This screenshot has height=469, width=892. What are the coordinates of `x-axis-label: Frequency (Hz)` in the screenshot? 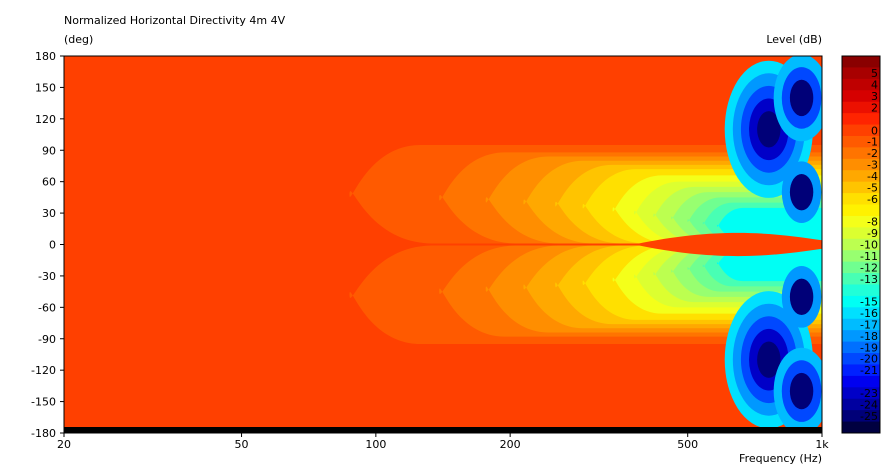 It's located at (780, 458).